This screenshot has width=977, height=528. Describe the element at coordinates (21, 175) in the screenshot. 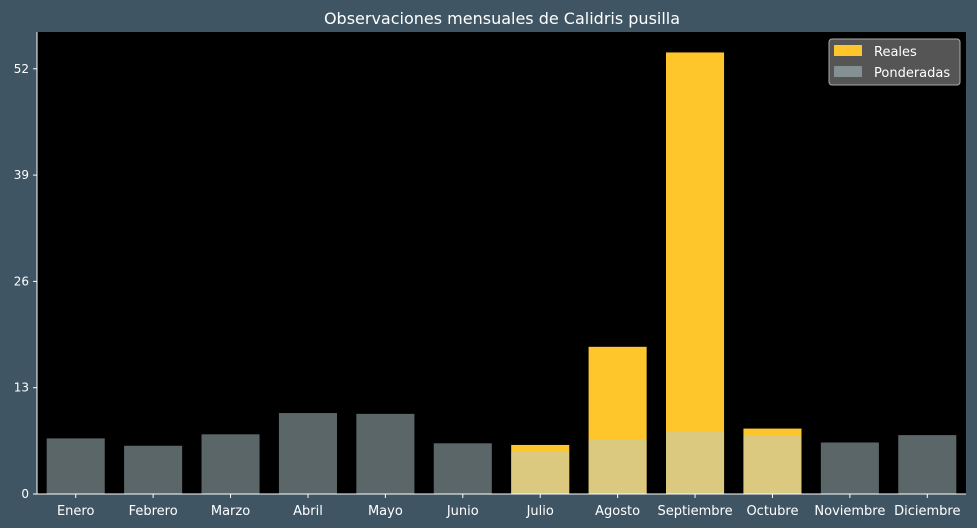

I see `y-tick-label: 39` at that location.